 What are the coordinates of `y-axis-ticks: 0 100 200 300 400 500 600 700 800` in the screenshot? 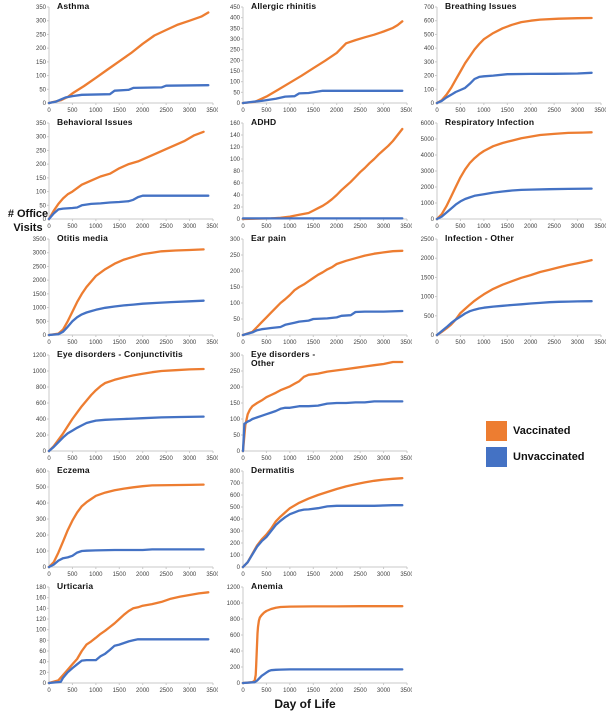 It's located at (236, 520).